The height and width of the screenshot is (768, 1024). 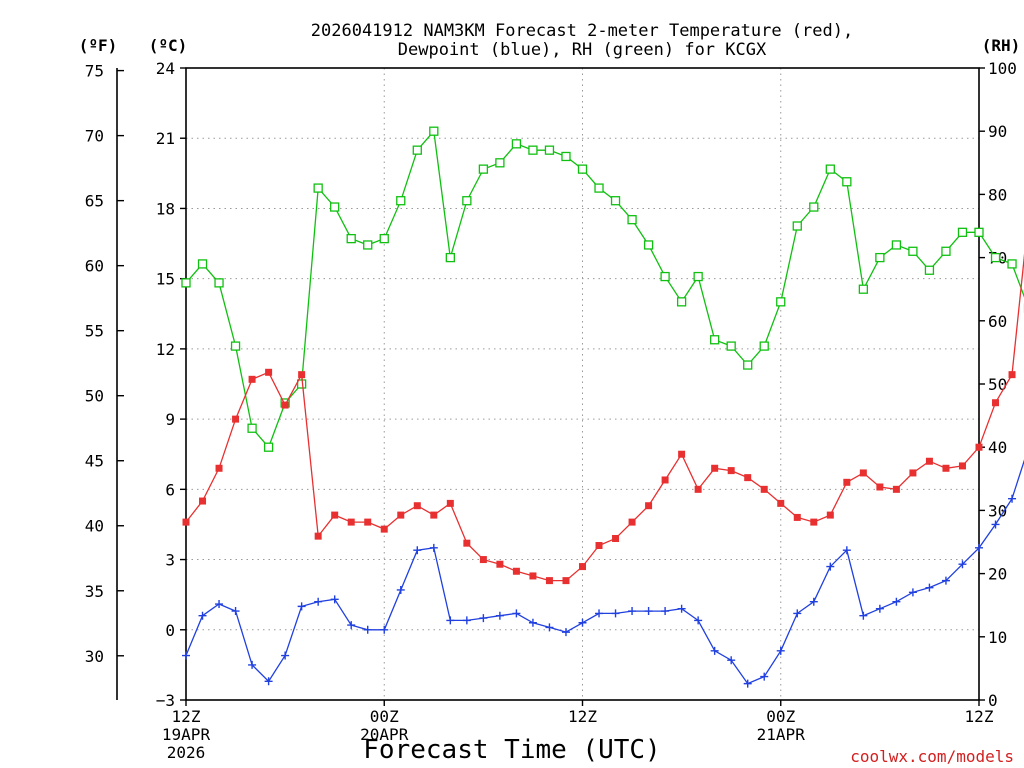 What do you see at coordinates (94, 71) in the screenshot?
I see `tick-label-fahrenheit: 75` at bounding box center [94, 71].